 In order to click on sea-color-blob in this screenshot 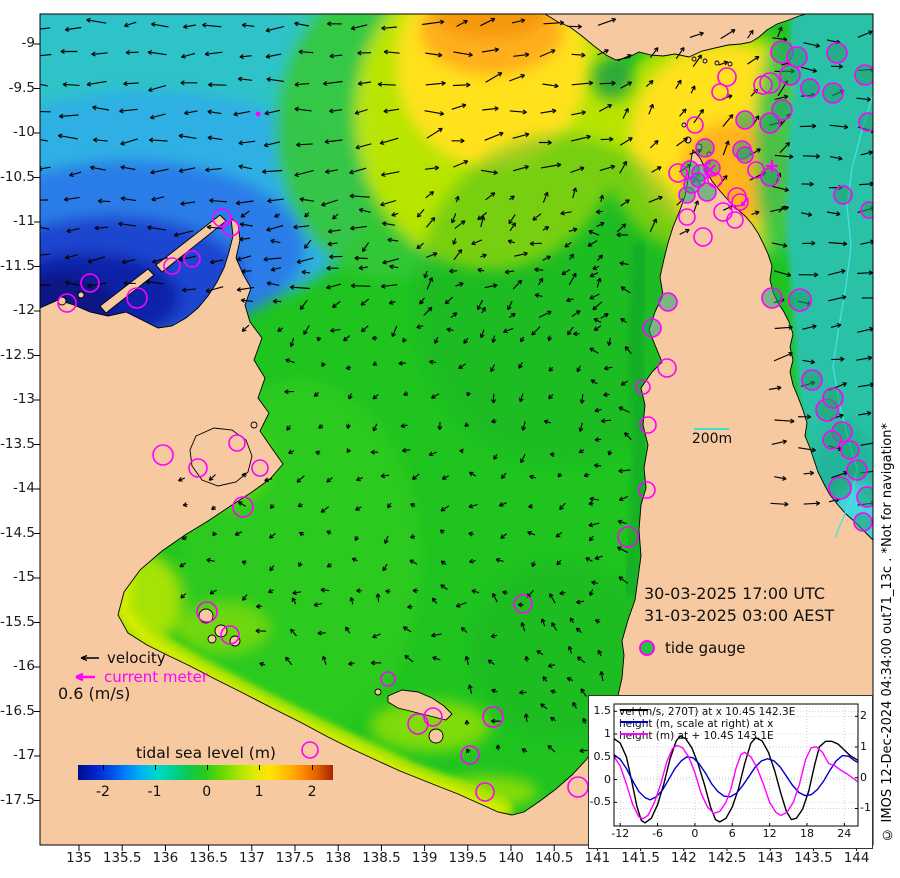, I will do `click(490, 26)`.